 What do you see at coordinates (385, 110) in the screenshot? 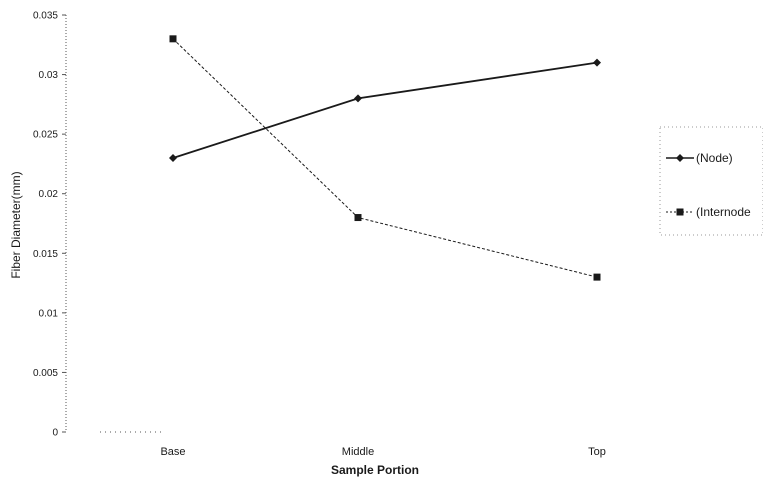
I see `series-line-node` at bounding box center [385, 110].